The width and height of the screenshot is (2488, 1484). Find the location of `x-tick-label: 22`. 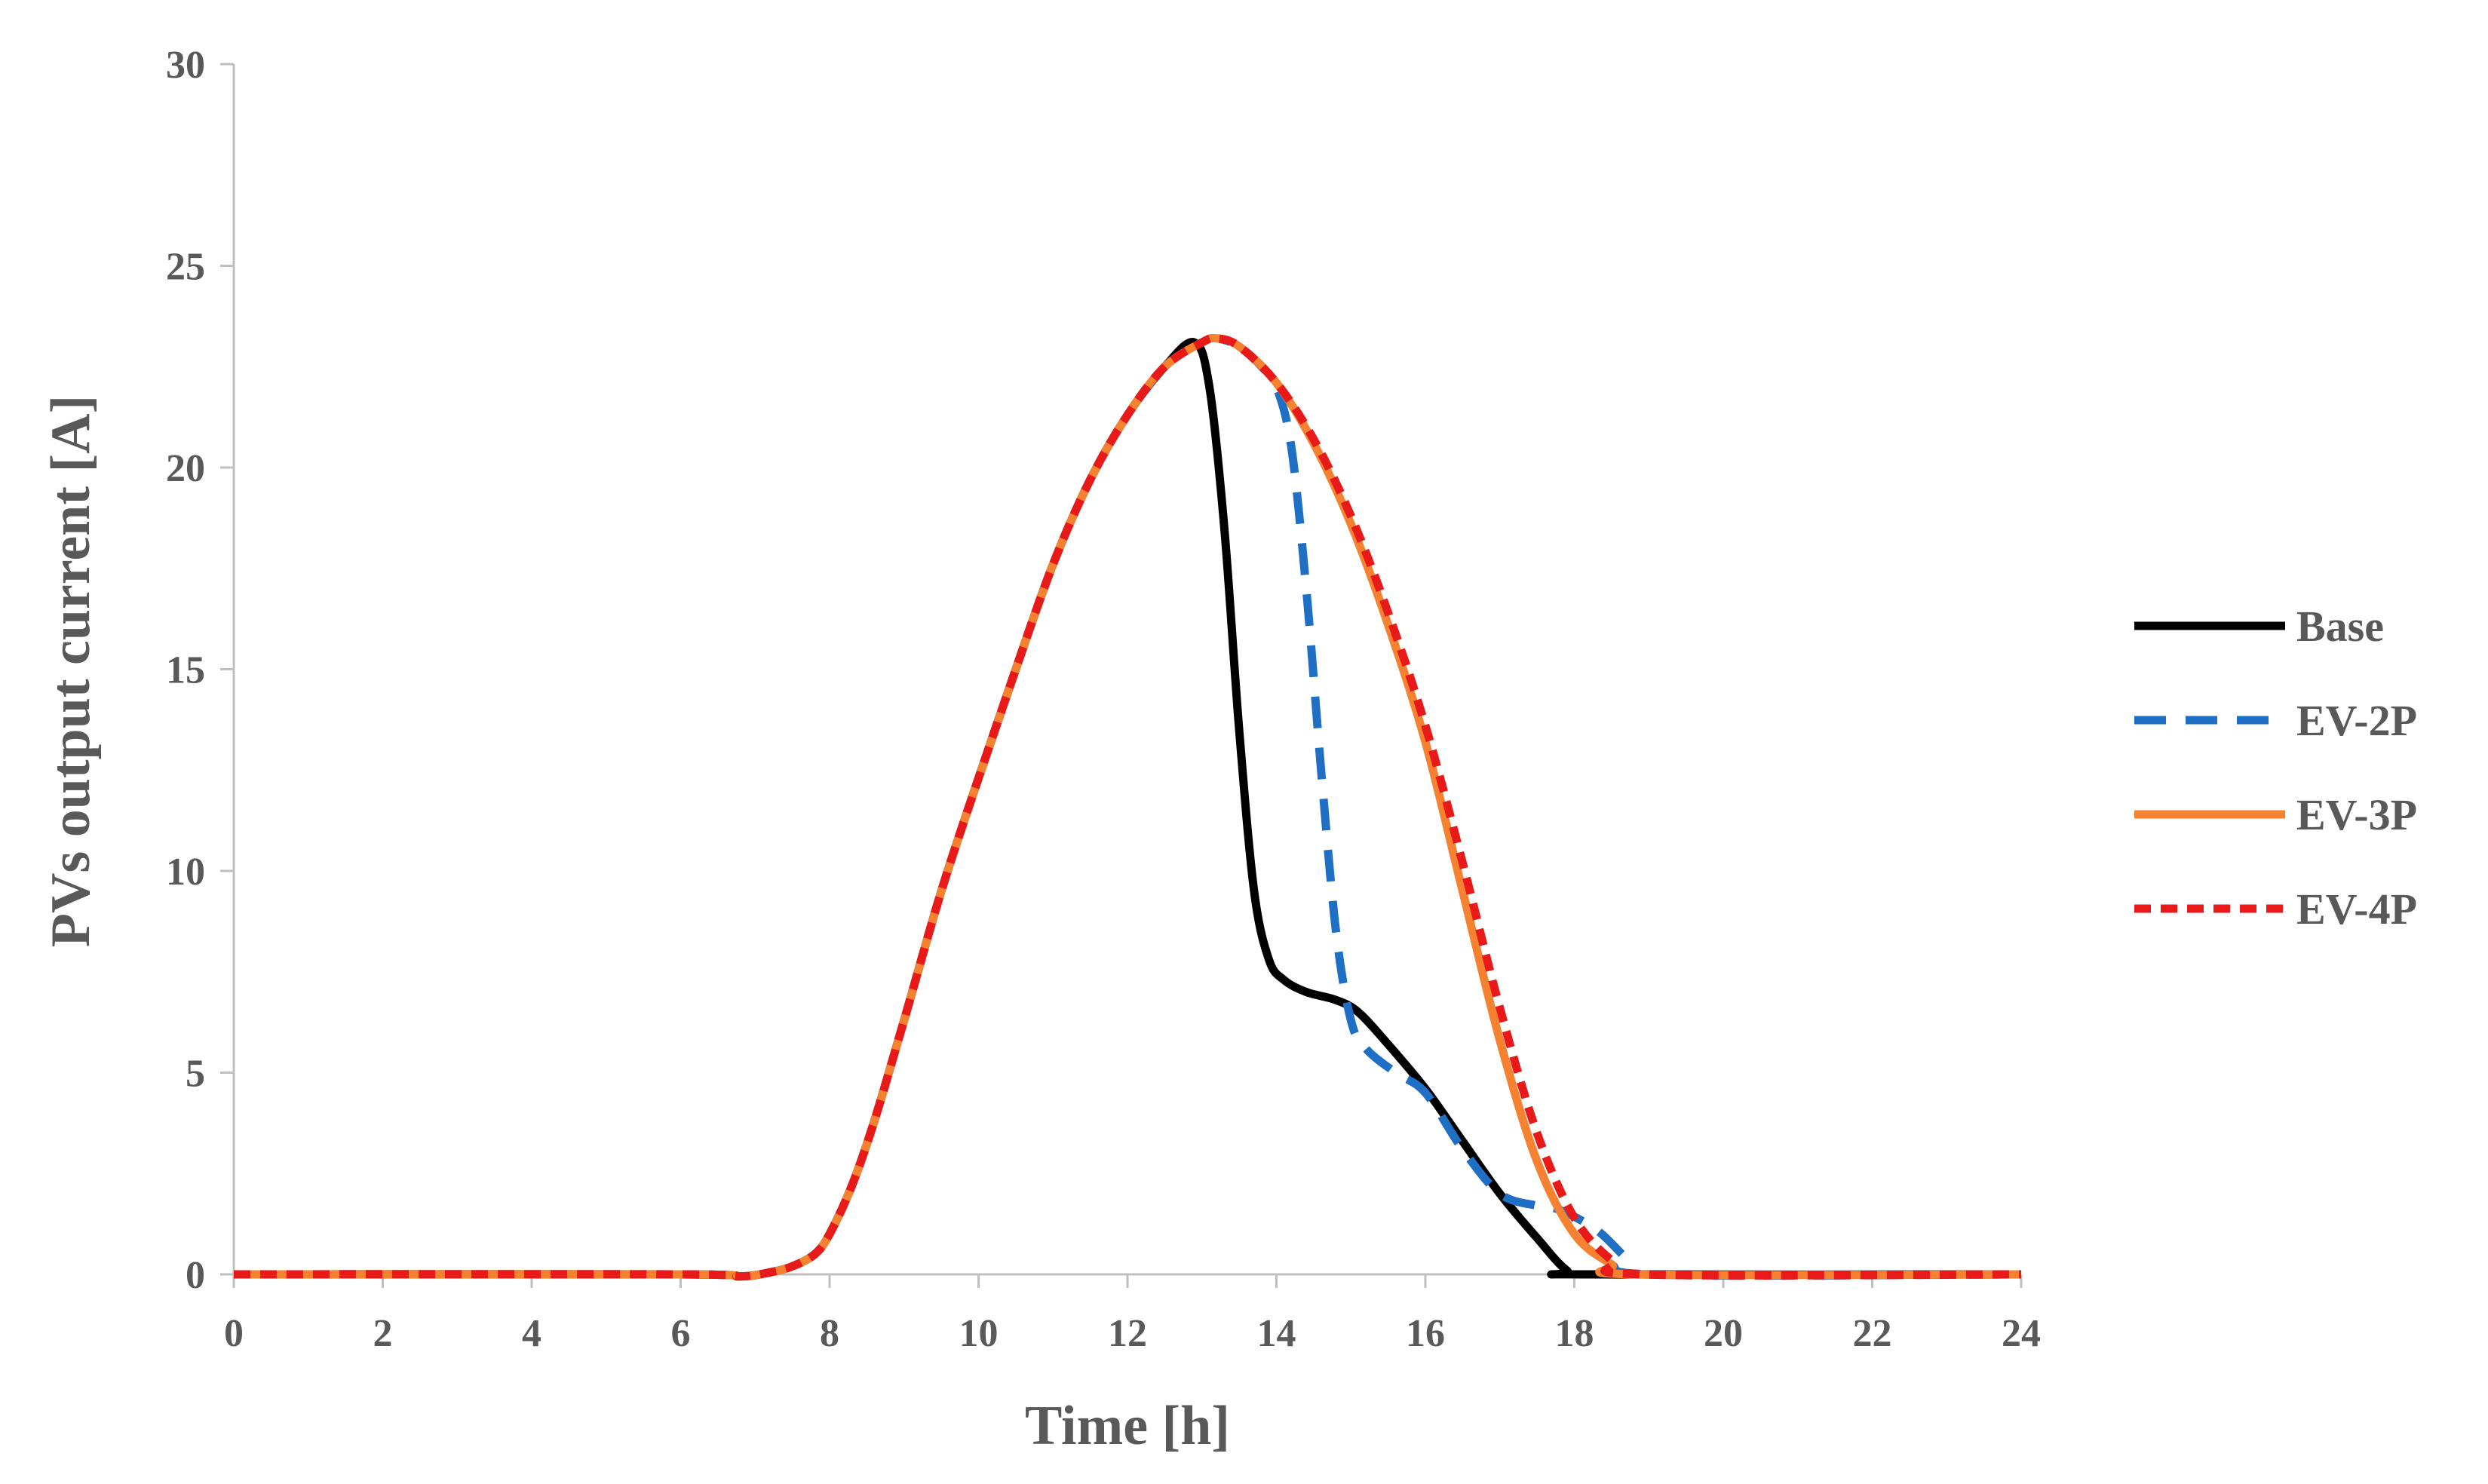

x-tick-label: 22 is located at coordinates (1873, 1333).